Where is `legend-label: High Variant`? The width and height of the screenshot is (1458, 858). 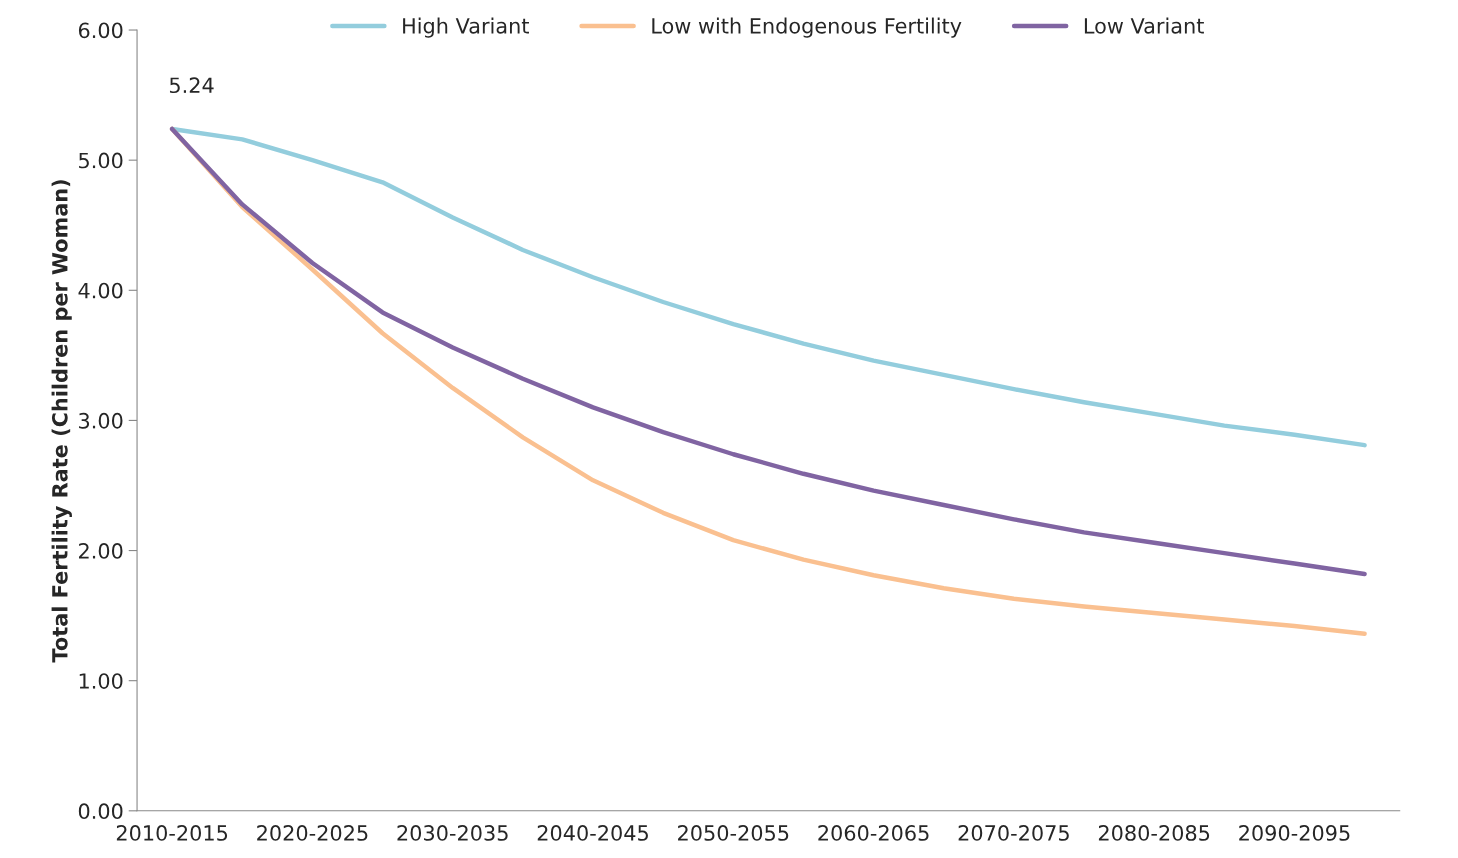
legend-label: High Variant is located at coordinates (466, 27).